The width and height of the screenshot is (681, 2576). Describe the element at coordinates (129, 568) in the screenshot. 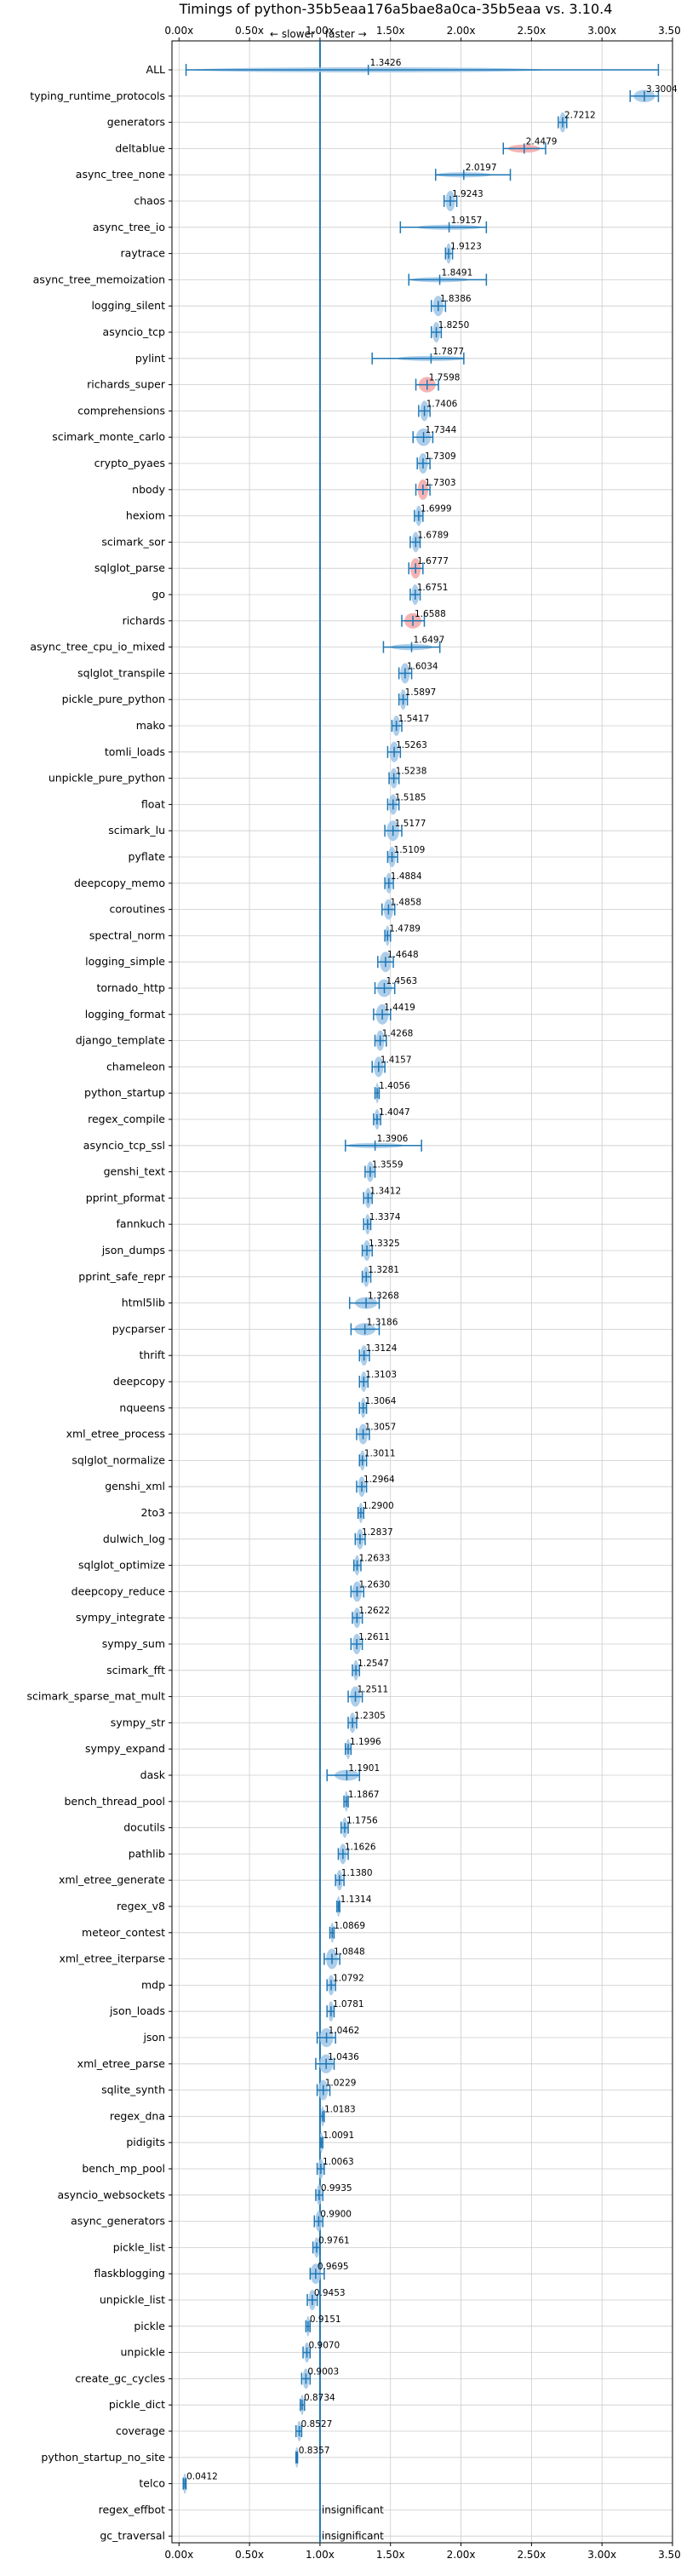

I see `benchmark-name-label: sqlglot_parse` at that location.